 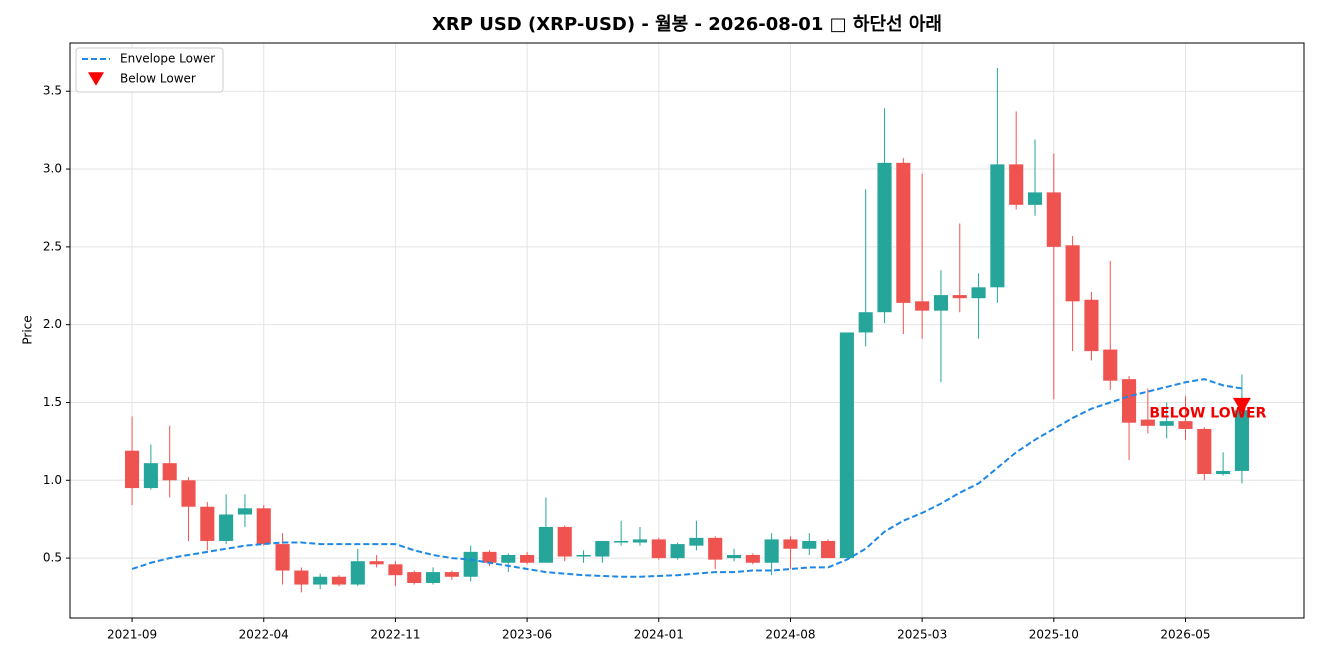 What do you see at coordinates (28, 329) in the screenshot?
I see `y-axis-label: Price` at bounding box center [28, 329].